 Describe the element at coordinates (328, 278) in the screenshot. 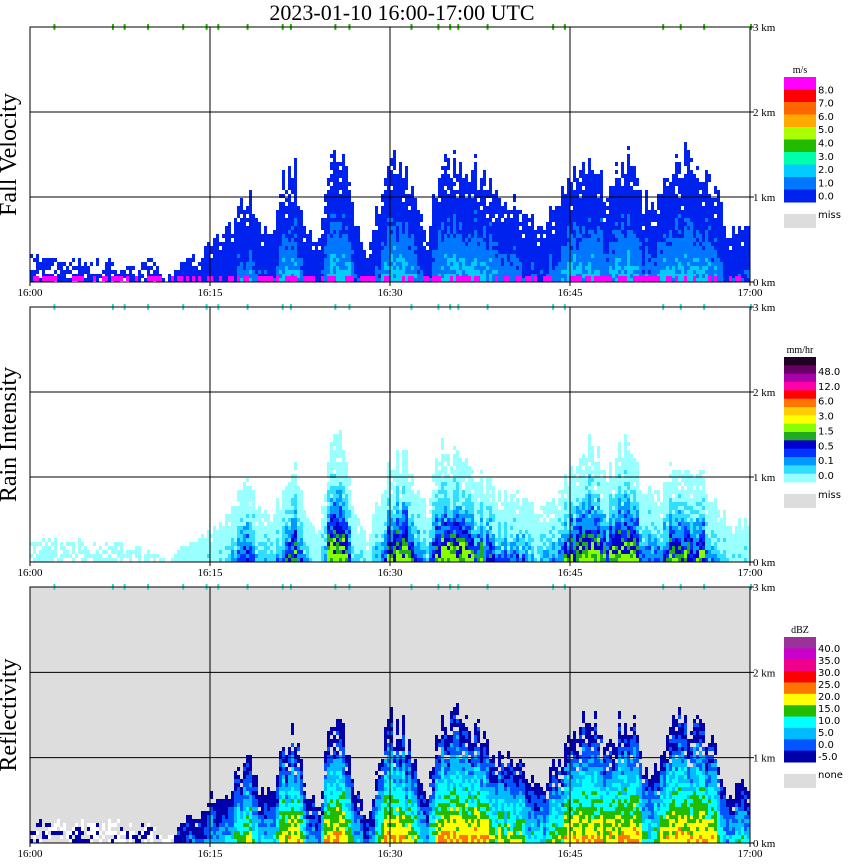

I see `surface-cell` at that location.